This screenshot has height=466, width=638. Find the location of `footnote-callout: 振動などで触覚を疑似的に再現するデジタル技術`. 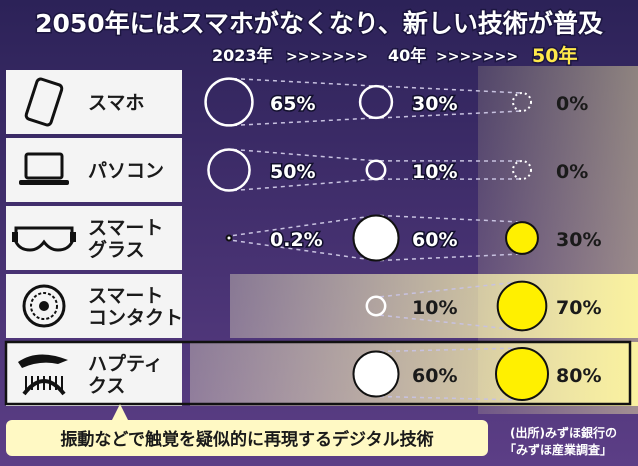

footnote-callout: 振動などで触覚を疑似的に再現するデジタル技術 is located at coordinates (247, 430).